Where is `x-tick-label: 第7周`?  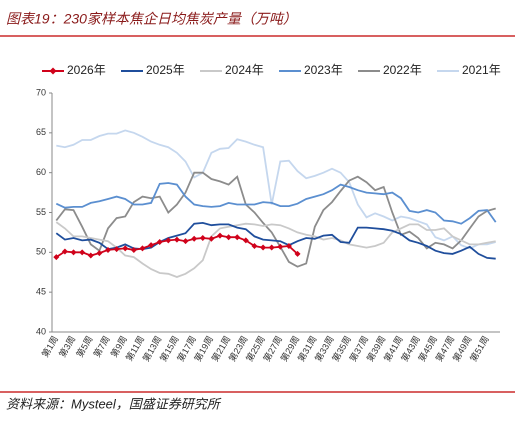
x-tick-label: 第7周 is located at coordinates (101, 346).